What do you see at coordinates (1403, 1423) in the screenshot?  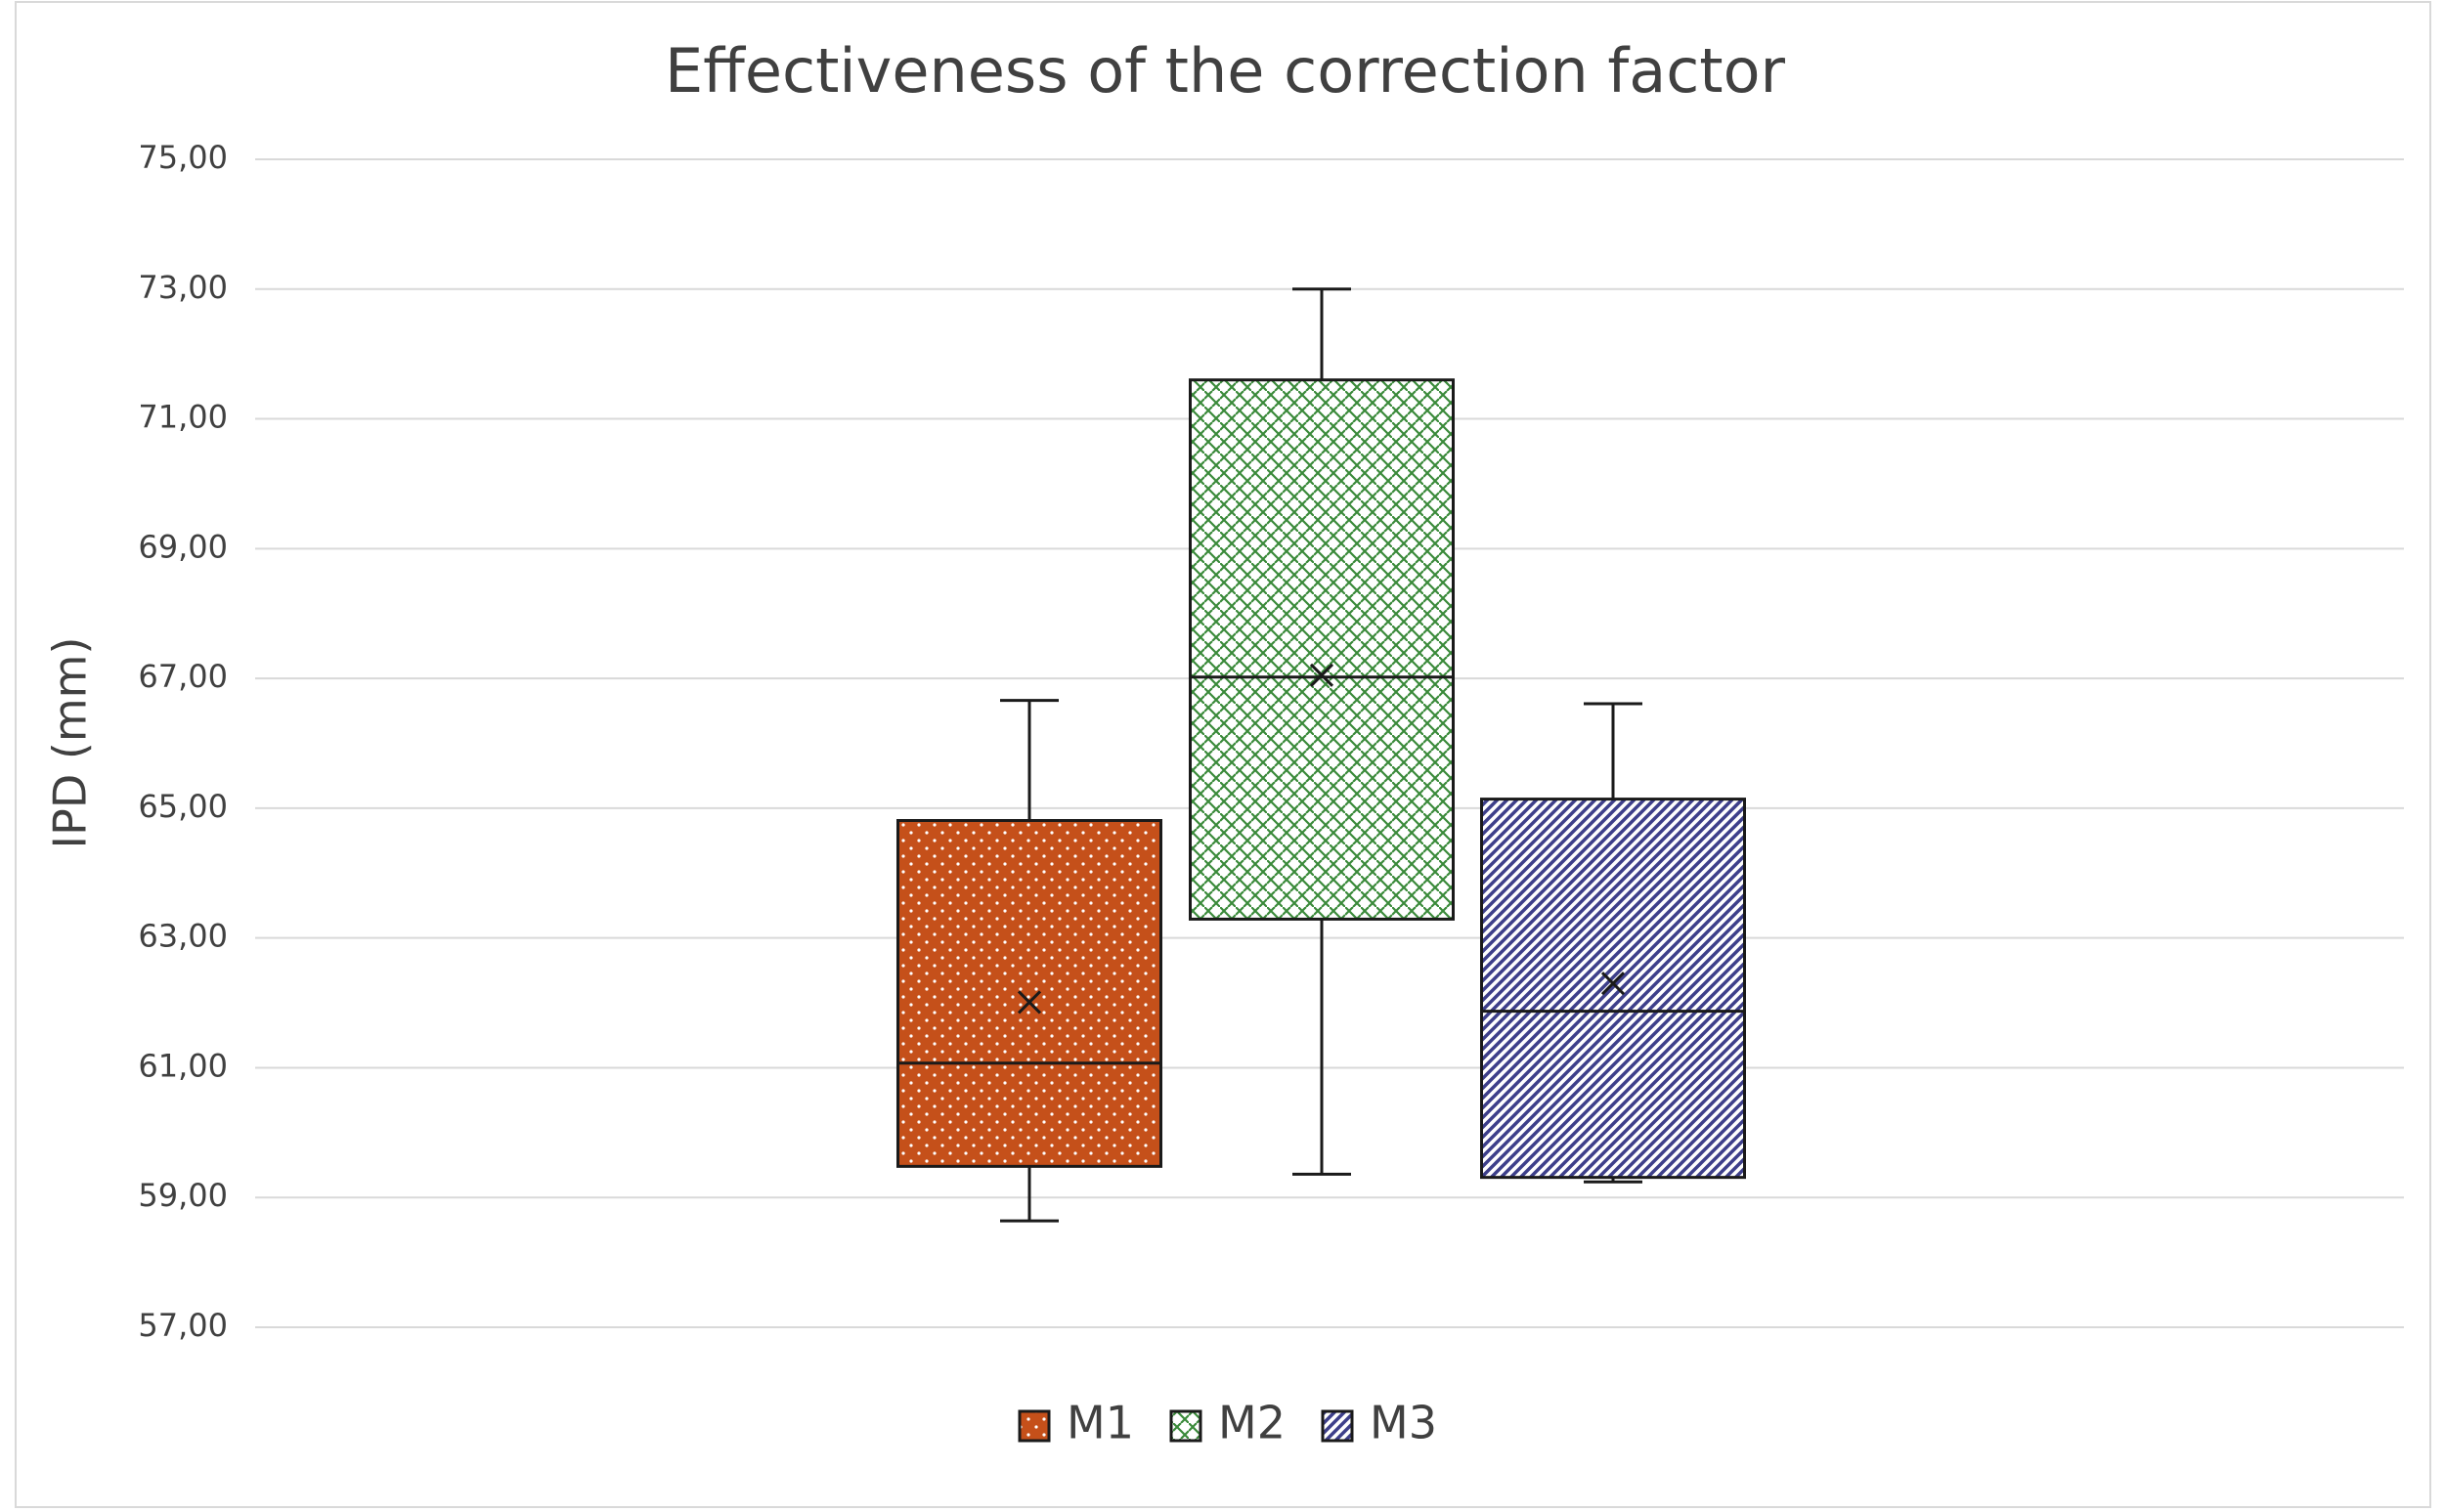 I see `legend-label: M3` at bounding box center [1403, 1423].